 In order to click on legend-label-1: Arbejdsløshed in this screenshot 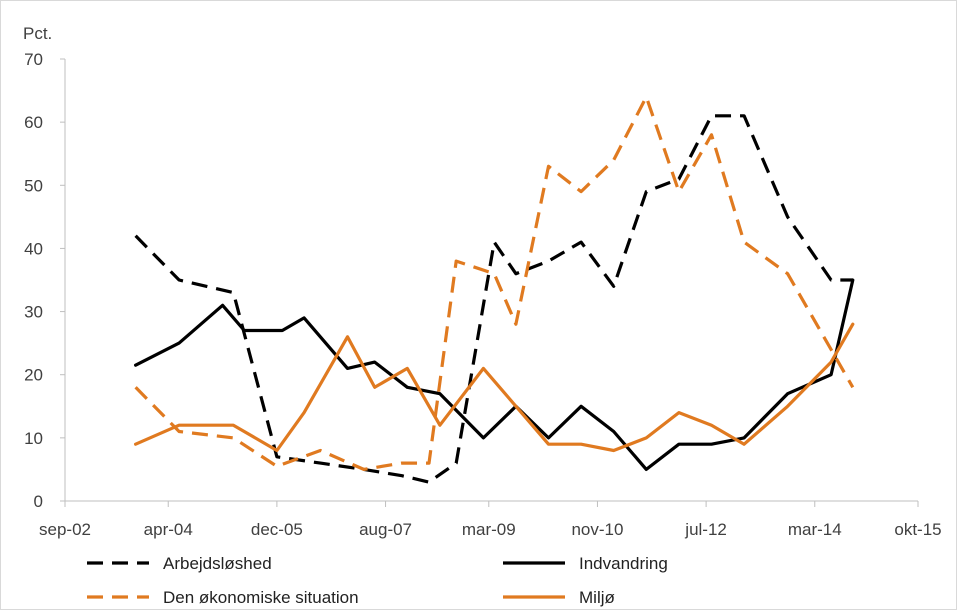, I will do `click(217, 563)`.